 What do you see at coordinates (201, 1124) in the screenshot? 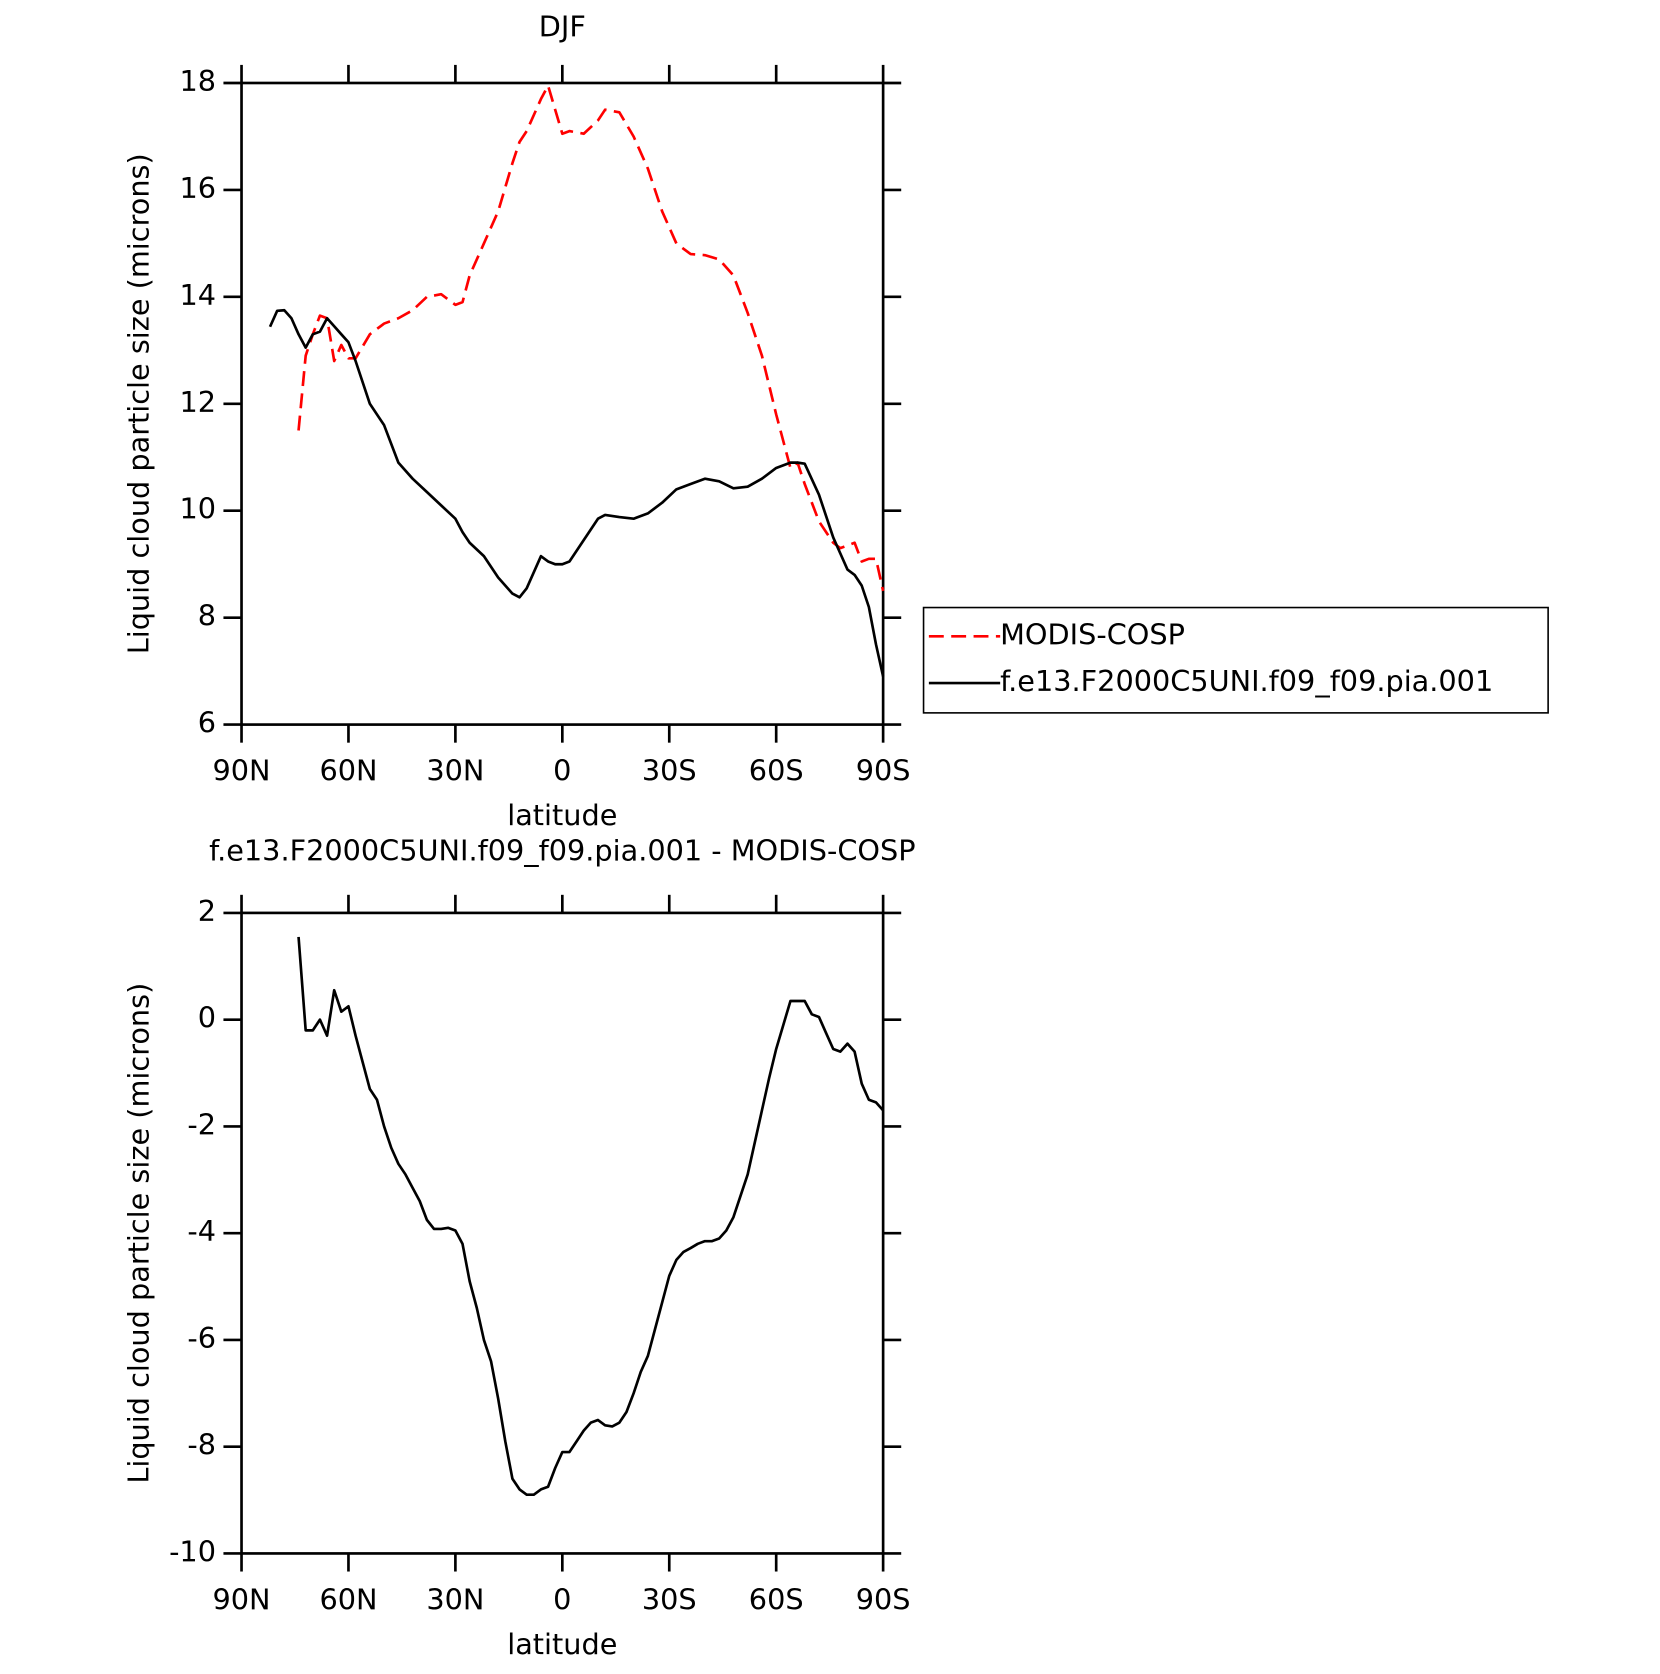
I see `y-tick-label: -2` at bounding box center [201, 1124].